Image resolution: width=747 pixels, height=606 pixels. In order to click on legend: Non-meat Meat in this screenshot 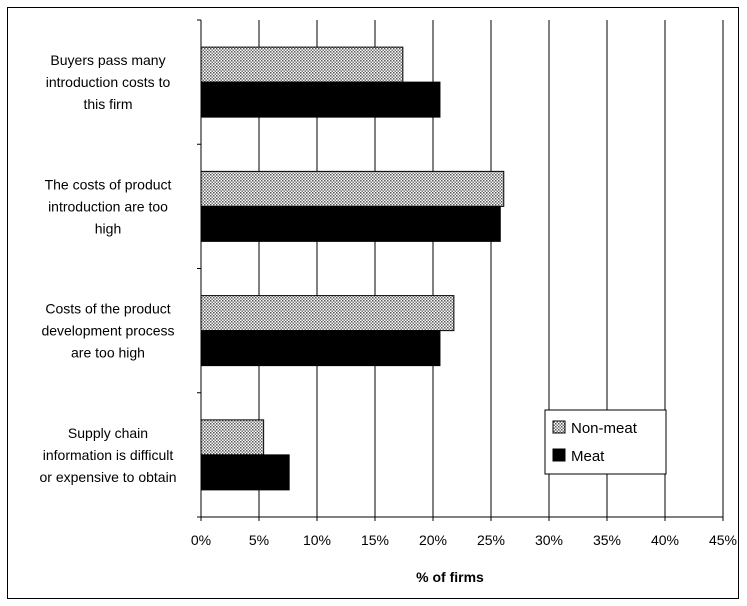, I will do `click(605, 442)`.